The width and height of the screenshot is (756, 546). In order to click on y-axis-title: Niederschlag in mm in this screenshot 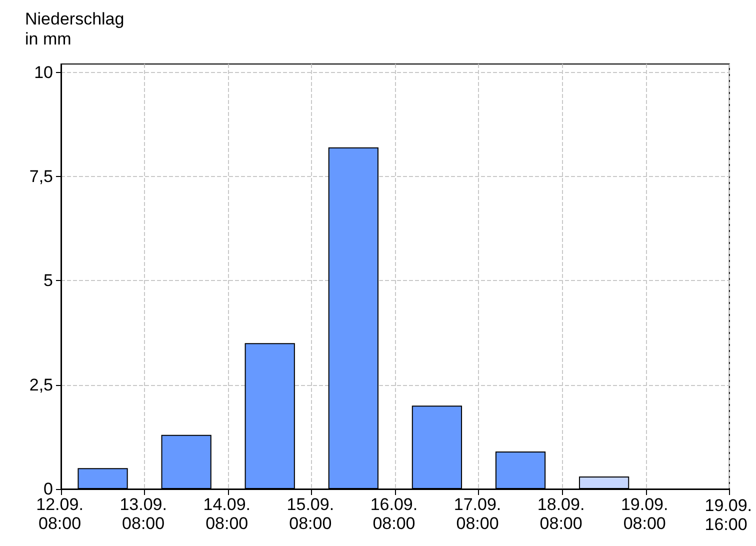, I will do `click(74, 29)`.